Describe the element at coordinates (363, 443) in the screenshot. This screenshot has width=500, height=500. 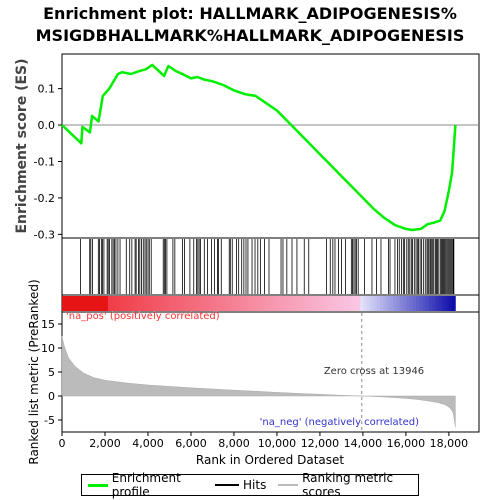
I see `rank-x-tick-label: 14,000` at that location.